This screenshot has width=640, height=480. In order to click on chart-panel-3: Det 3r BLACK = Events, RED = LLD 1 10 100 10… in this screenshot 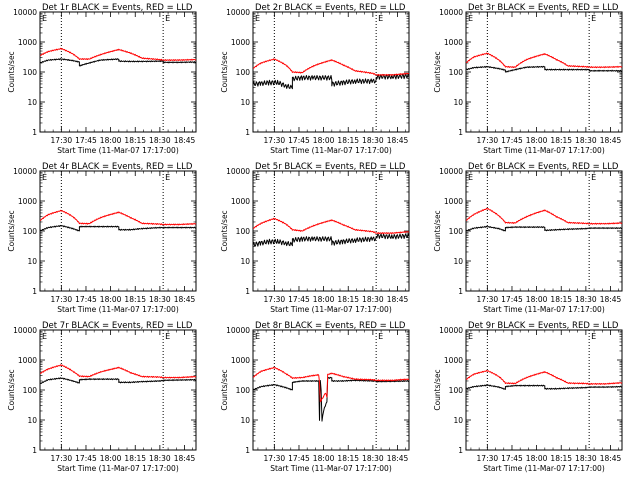, I will do `click(528, 79)`.